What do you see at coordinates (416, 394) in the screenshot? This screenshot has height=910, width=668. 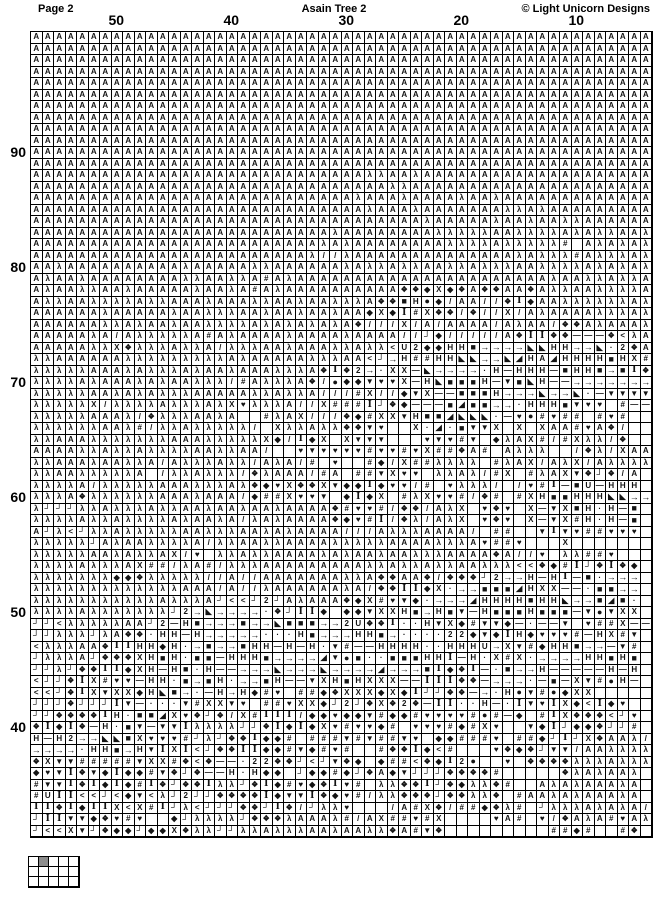 I see `stitch-cell: ▼` at bounding box center [416, 394].